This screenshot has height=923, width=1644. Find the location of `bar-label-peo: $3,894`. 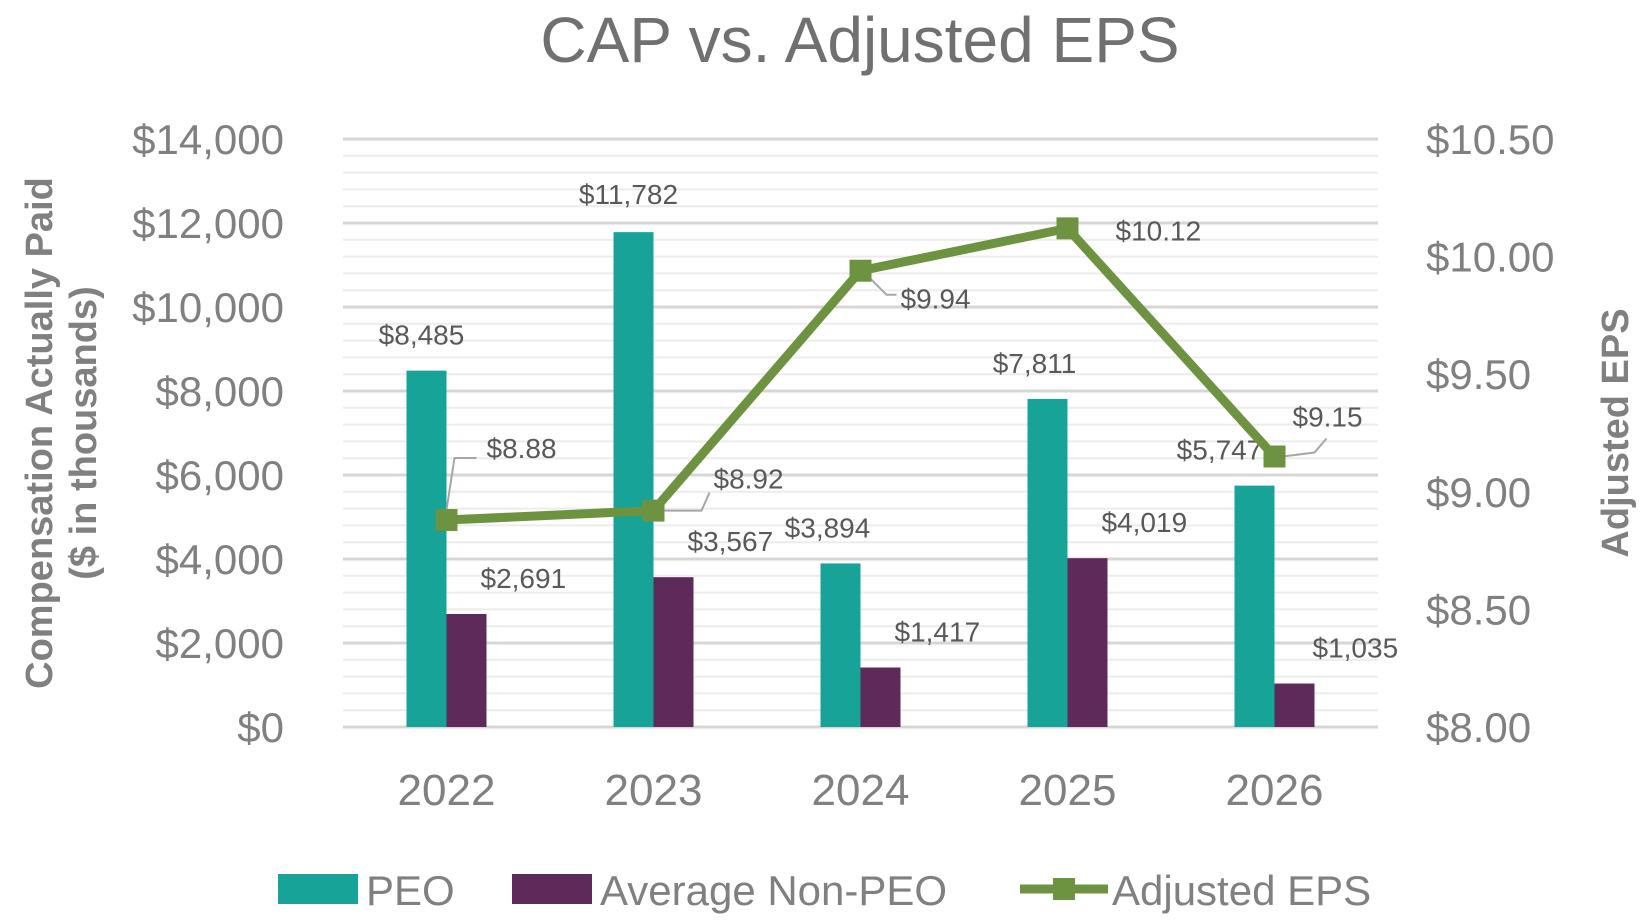

bar-label-peo: $3,894 is located at coordinates (828, 527).